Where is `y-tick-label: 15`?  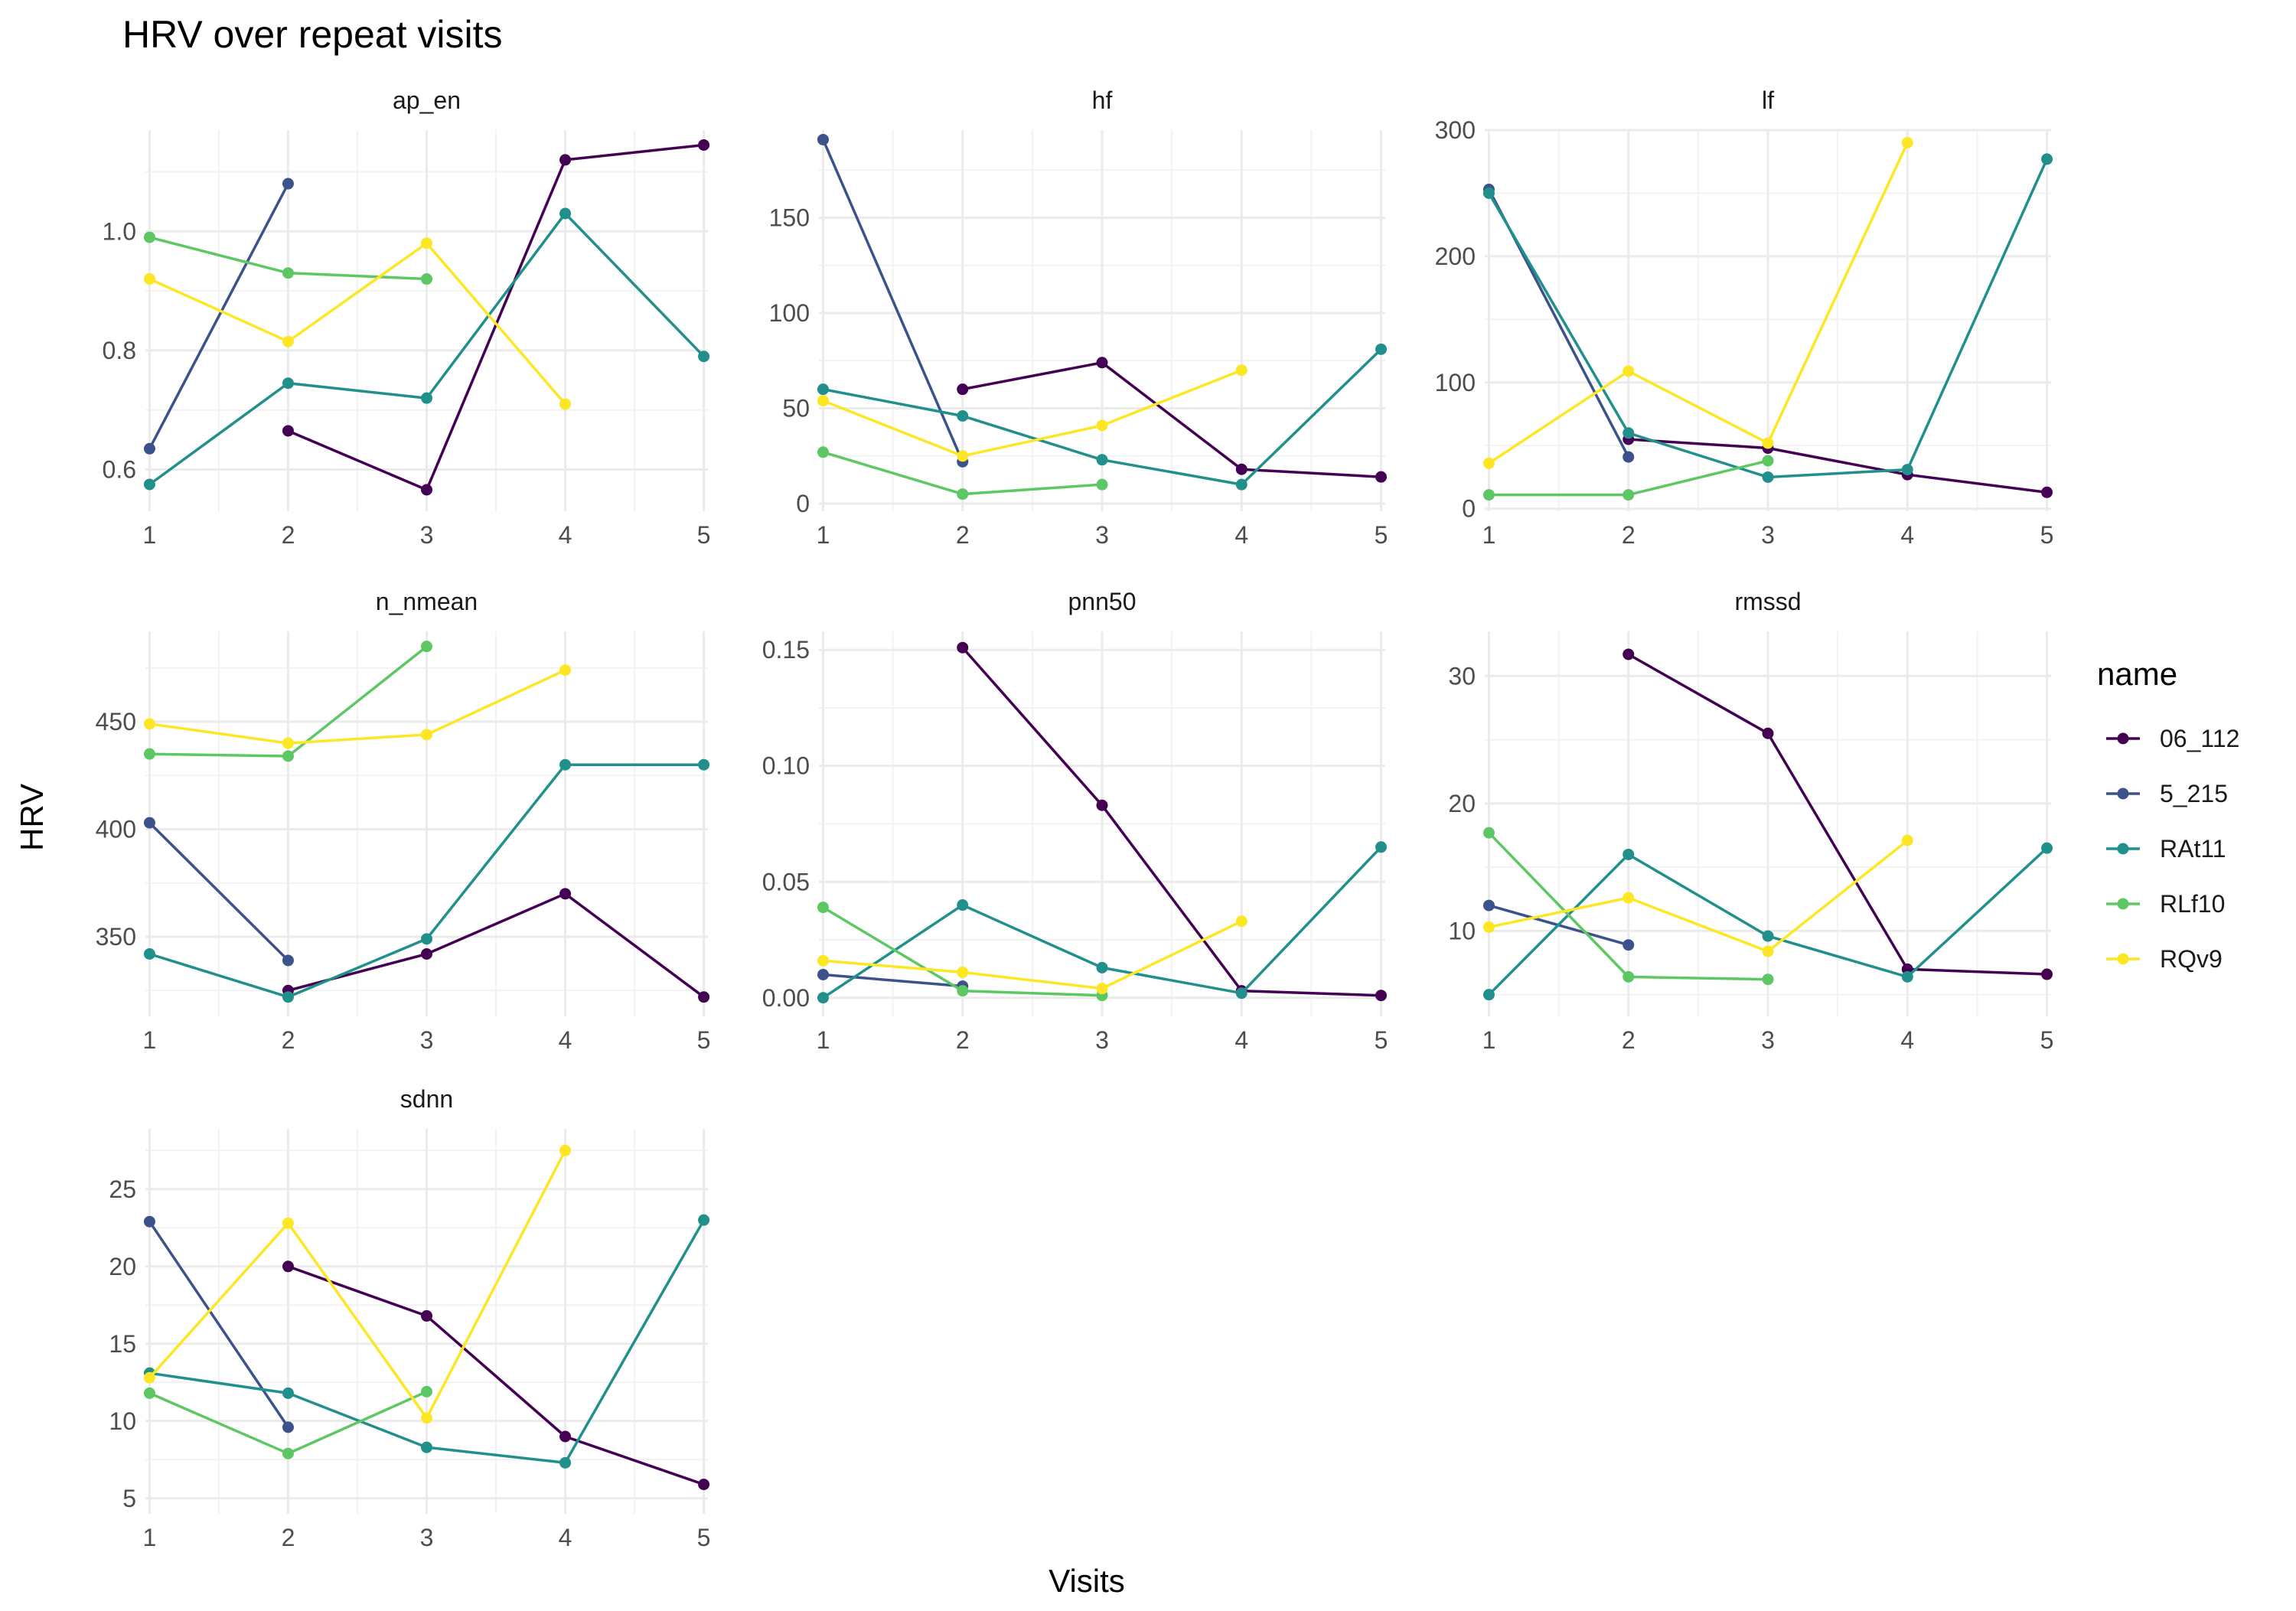
y-tick-label: 15 is located at coordinates (122, 1344).